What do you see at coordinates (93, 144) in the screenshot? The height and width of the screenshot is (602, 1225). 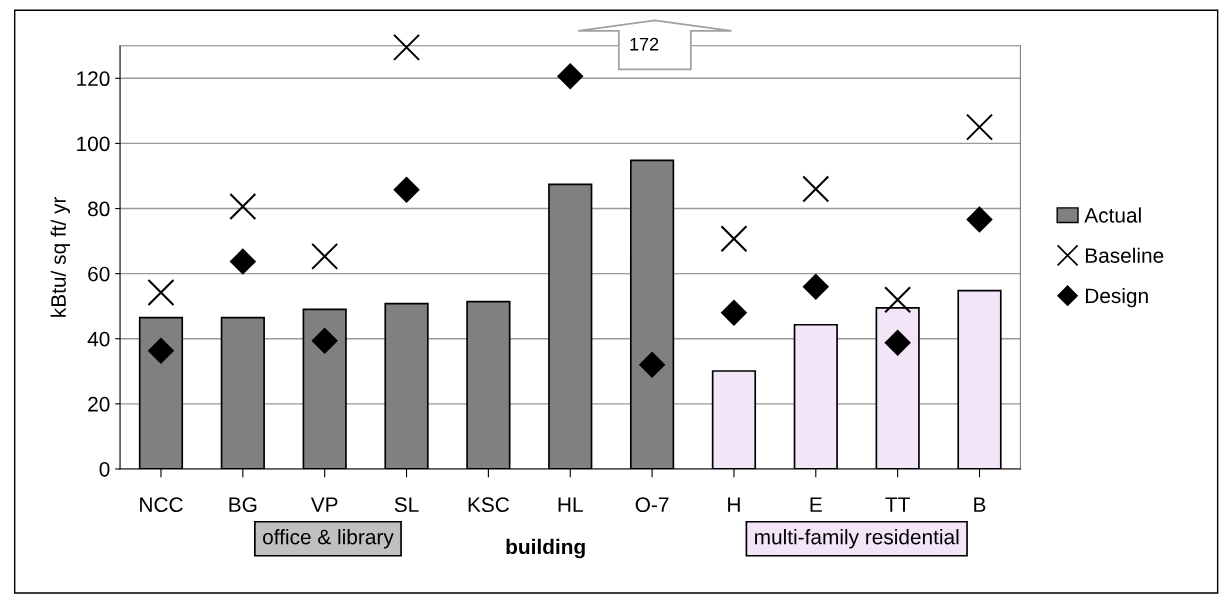 I see `y-tick-label: 100` at bounding box center [93, 144].